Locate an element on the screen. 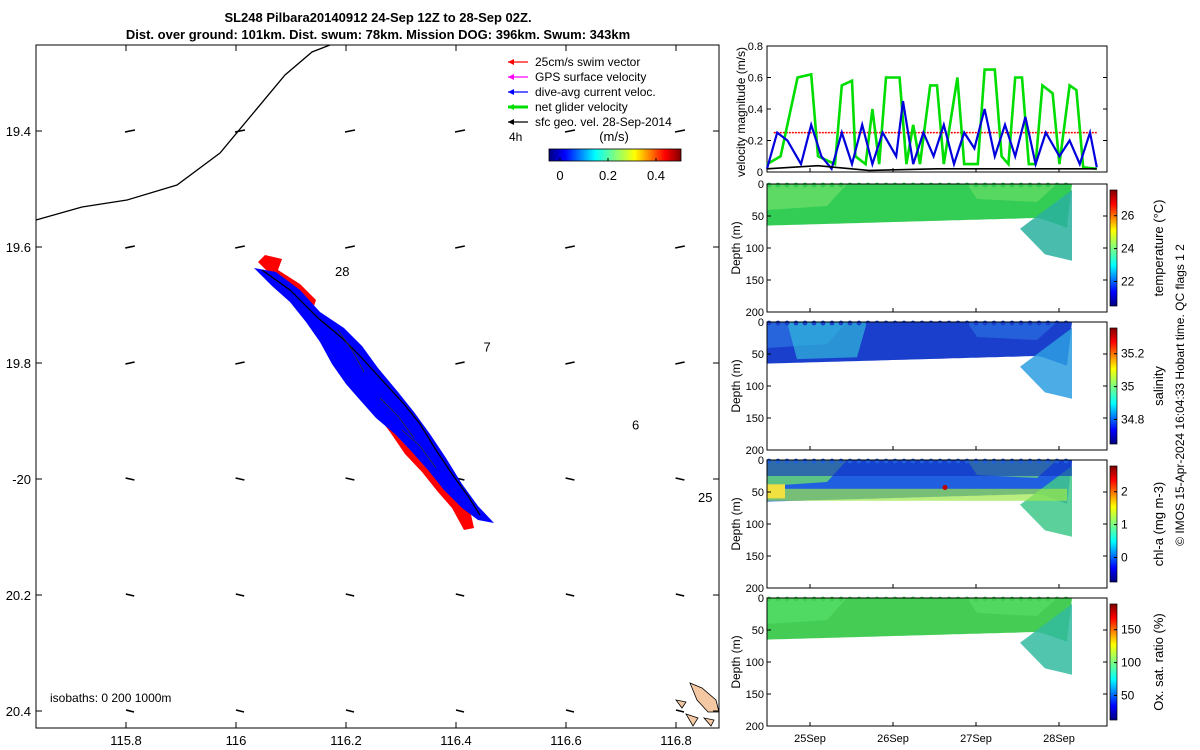 Image resolution: width=1200 pixels, height=750 pixels. cbar-tick-label: 2 is located at coordinates (1124, 492).